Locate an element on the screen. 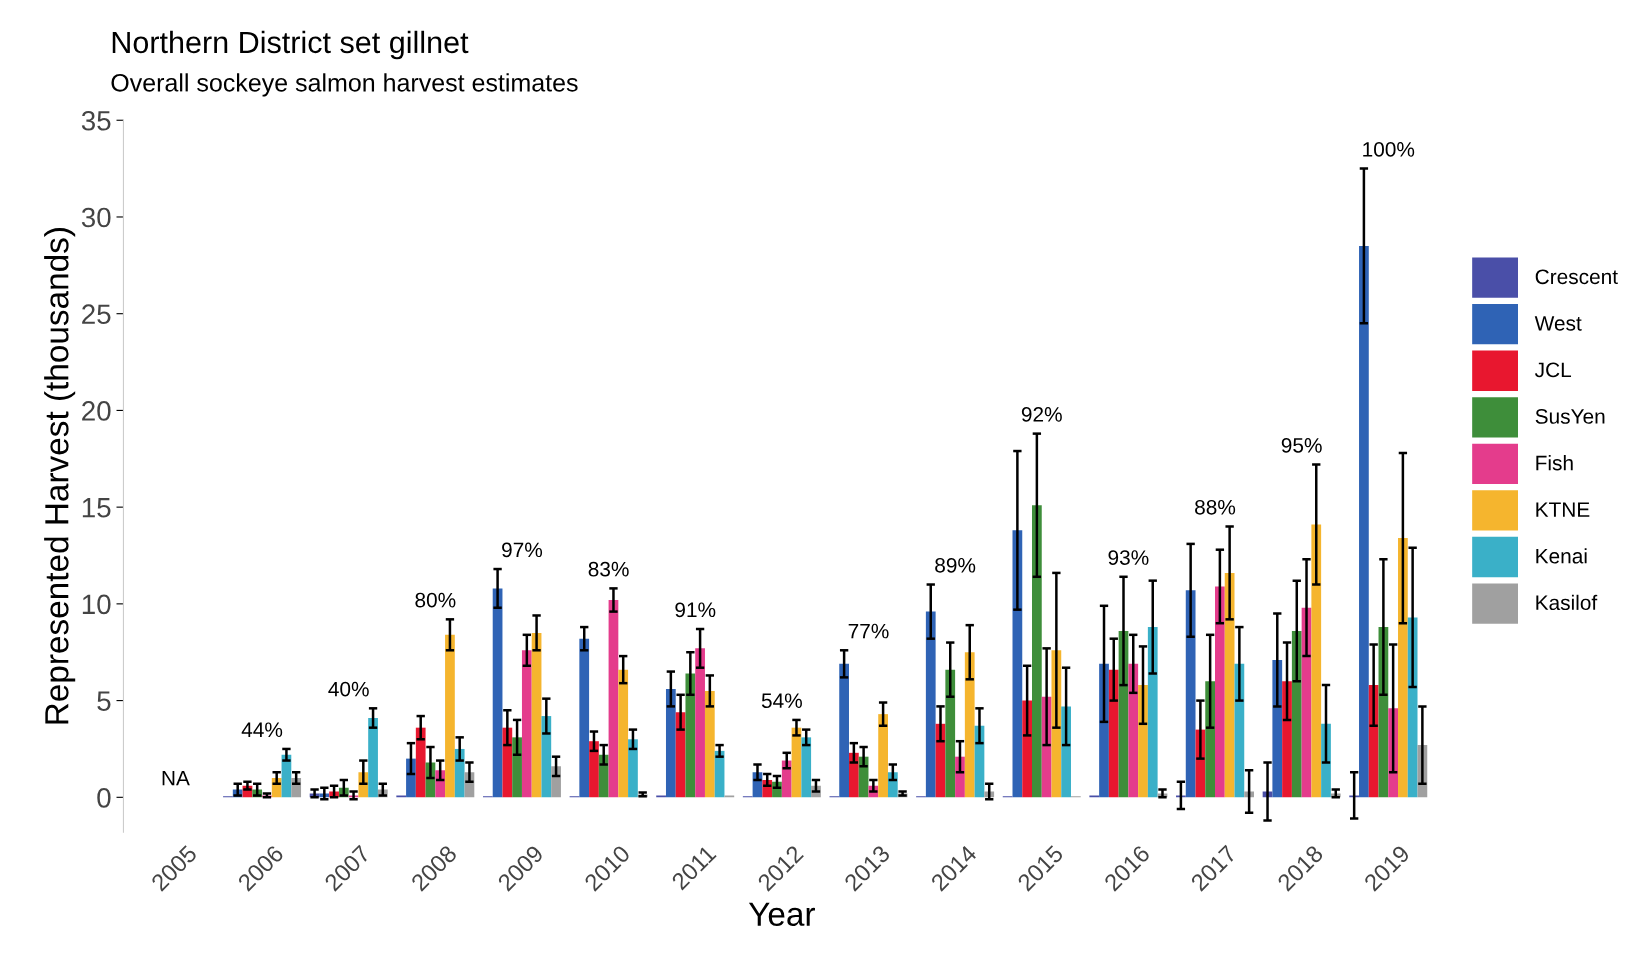  y-tick-label: 10 is located at coordinates (96, 604).